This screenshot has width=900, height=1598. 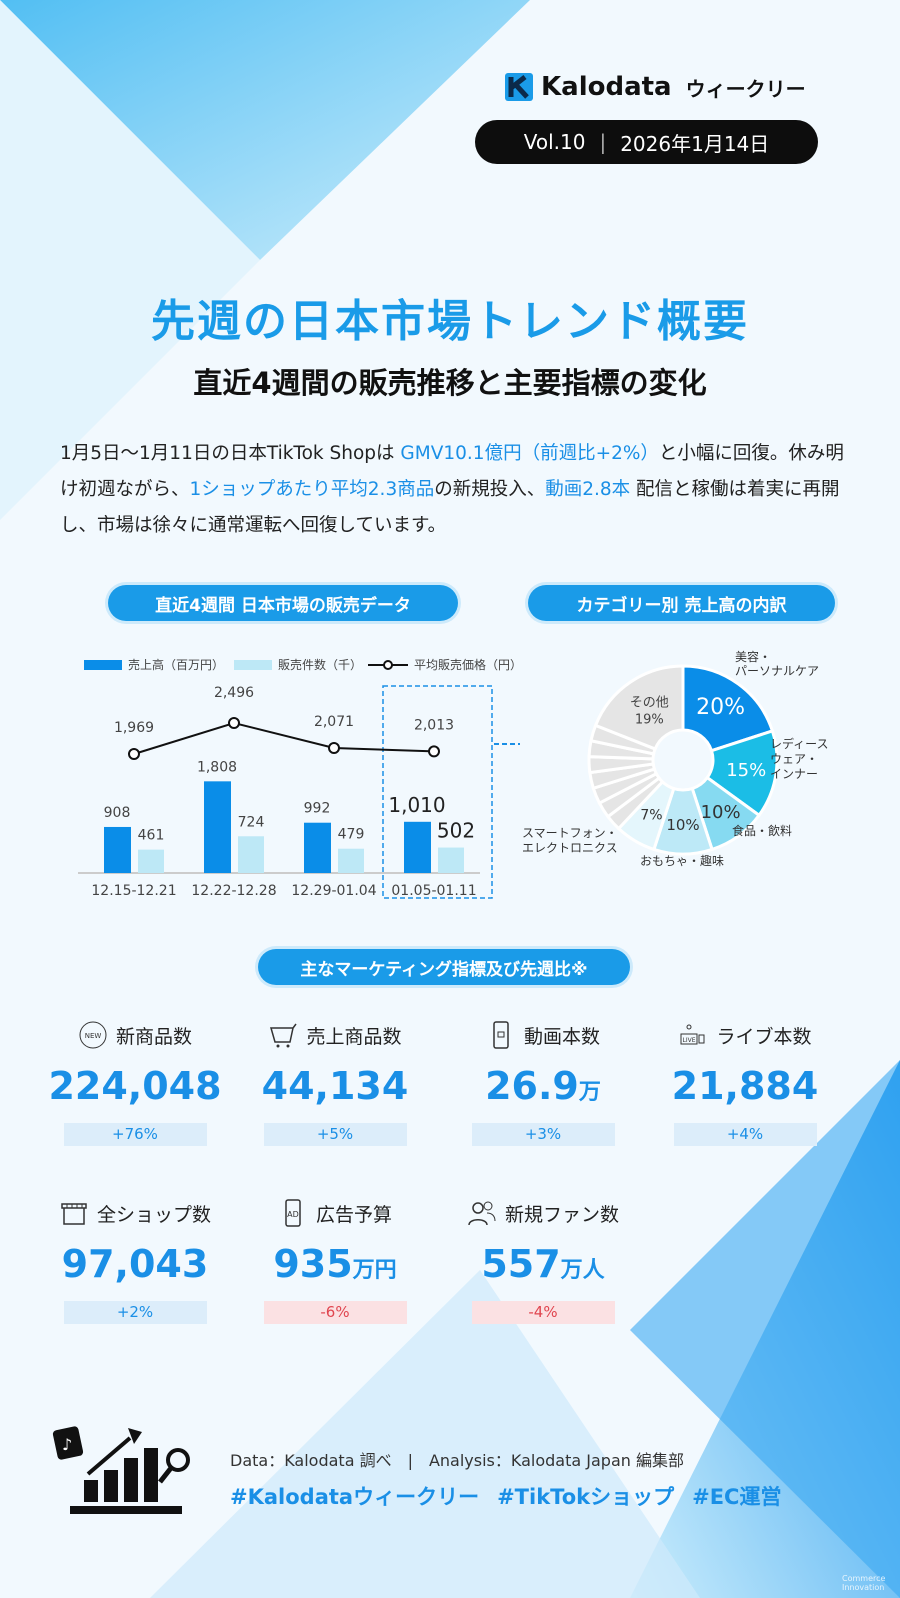 I want to click on page-subtitle: 直近4週間の販売推移と主要指標の変化, so click(x=450, y=383).